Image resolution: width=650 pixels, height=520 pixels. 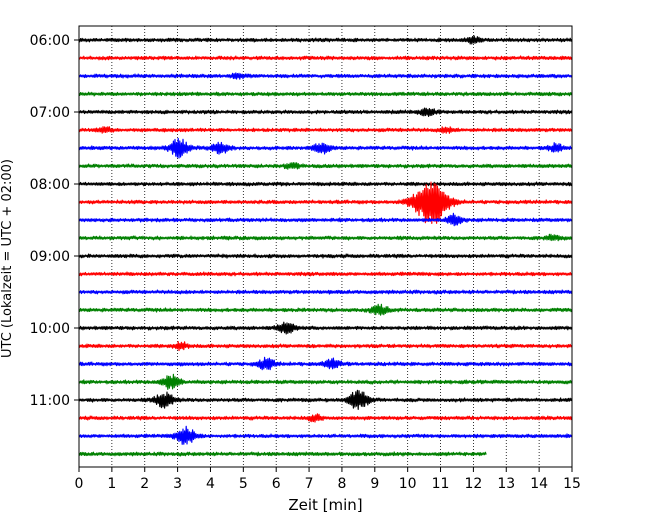 What do you see at coordinates (144, 484) in the screenshot?
I see `x-tick-label: 2` at bounding box center [144, 484].